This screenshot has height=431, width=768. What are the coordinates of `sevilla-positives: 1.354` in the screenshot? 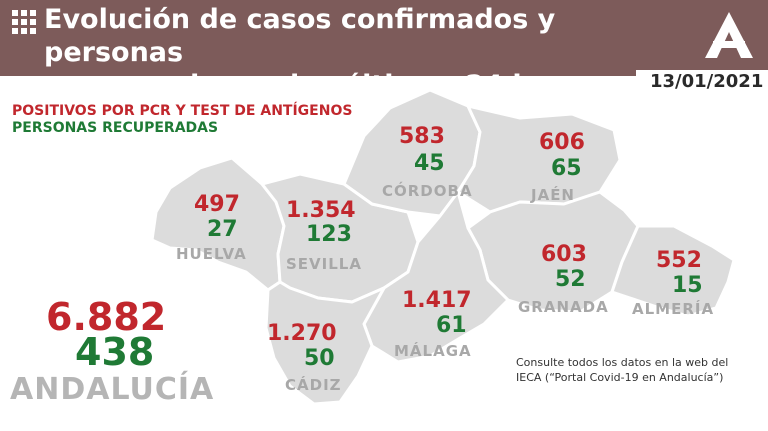 It's located at (321, 210).